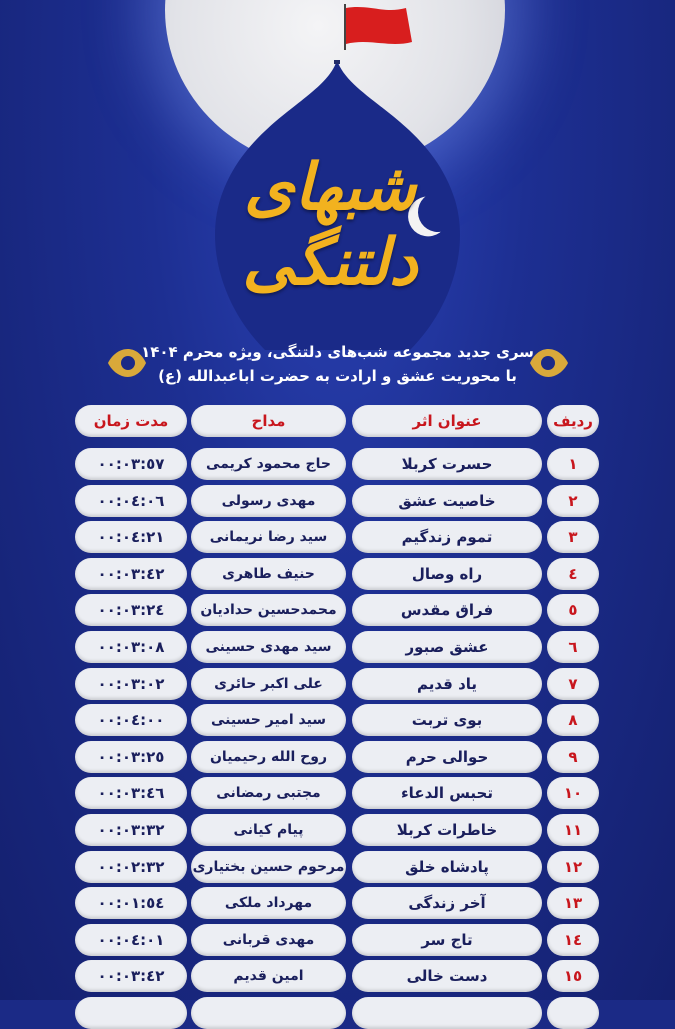 The height and width of the screenshot is (1029, 675). What do you see at coordinates (573, 537) in the screenshot?
I see `cell-num: ٣` at bounding box center [573, 537].